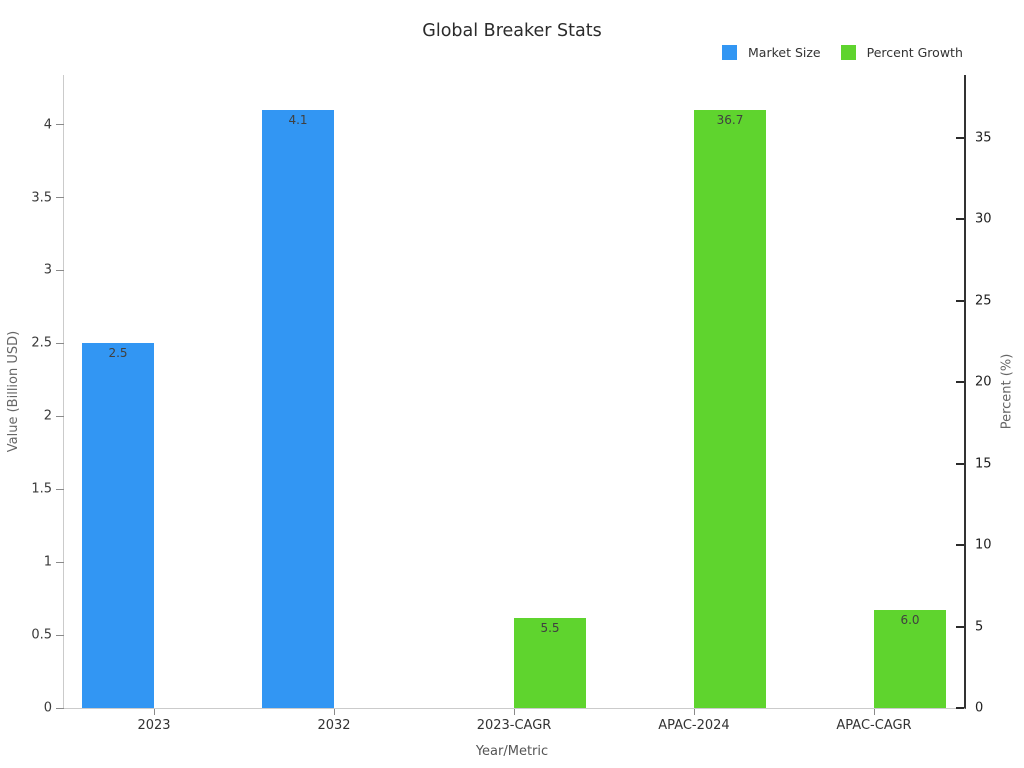 The image size is (1024, 768). What do you see at coordinates (983, 545) in the screenshot?
I see `y-axis-right-tick-label: 10` at bounding box center [983, 545].